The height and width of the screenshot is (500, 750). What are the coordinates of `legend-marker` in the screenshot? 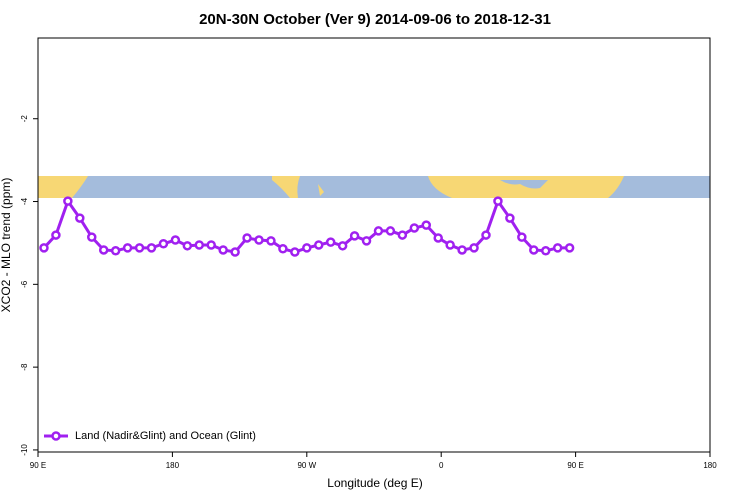 It's located at (56, 436).